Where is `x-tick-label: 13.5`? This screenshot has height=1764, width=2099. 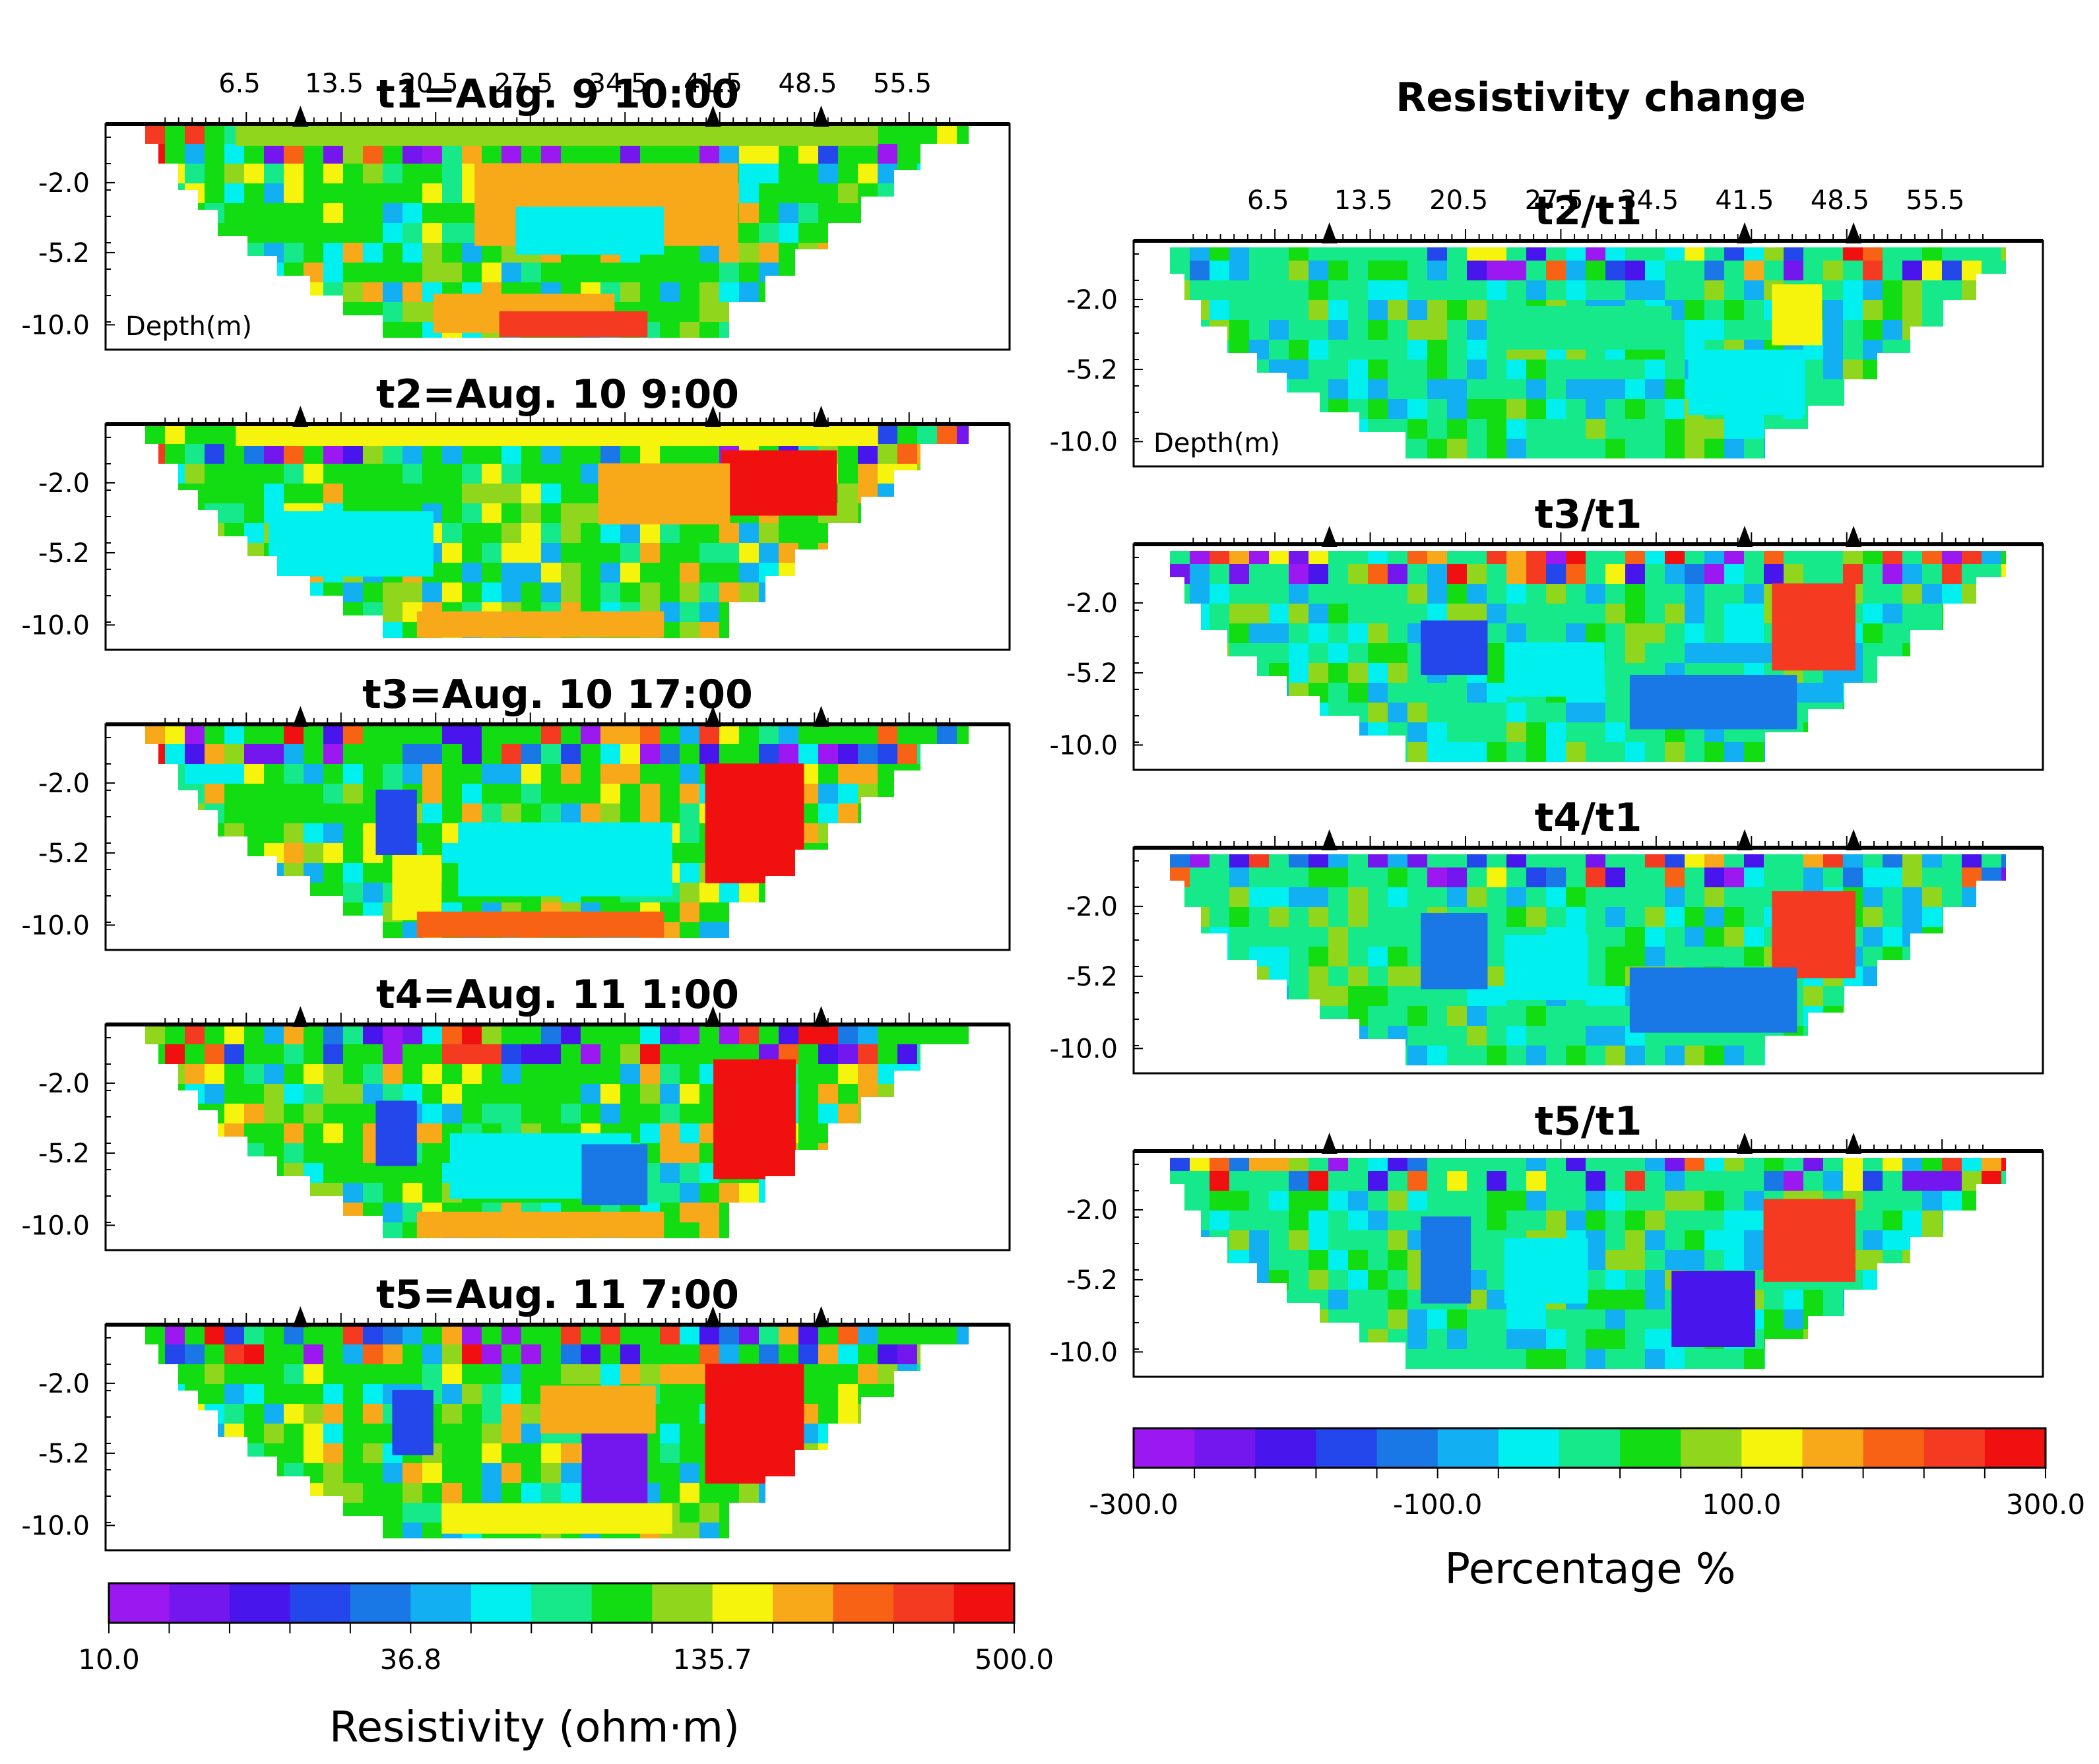
x-tick-label: 13.5 is located at coordinates (335, 84).